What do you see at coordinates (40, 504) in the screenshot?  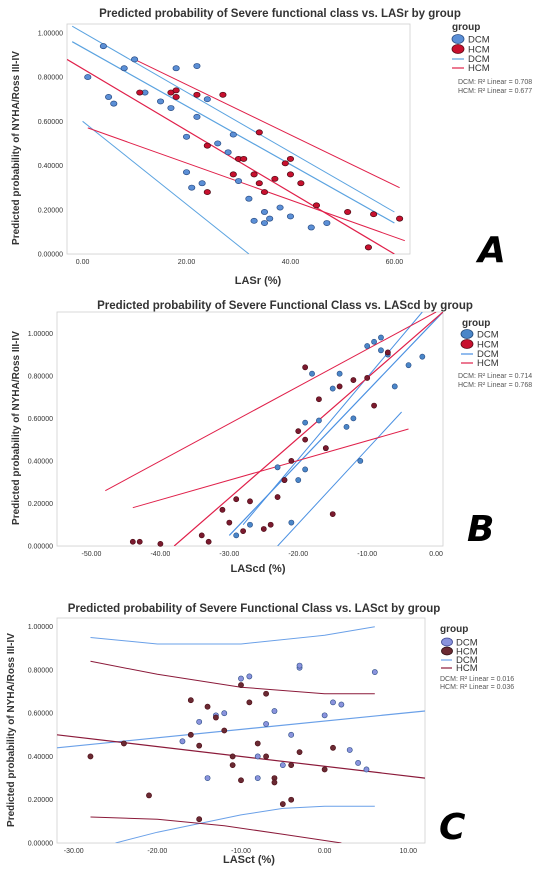 I see `panel-b-y-tick-label: 0.20000` at bounding box center [40, 504].